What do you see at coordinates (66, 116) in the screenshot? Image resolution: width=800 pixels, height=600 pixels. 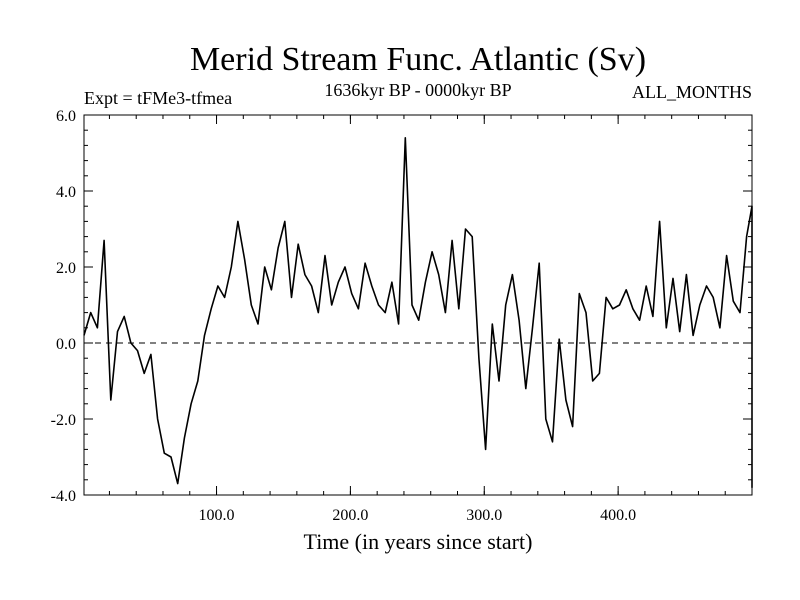 I see `y-tick-label: 6.0` at bounding box center [66, 116].